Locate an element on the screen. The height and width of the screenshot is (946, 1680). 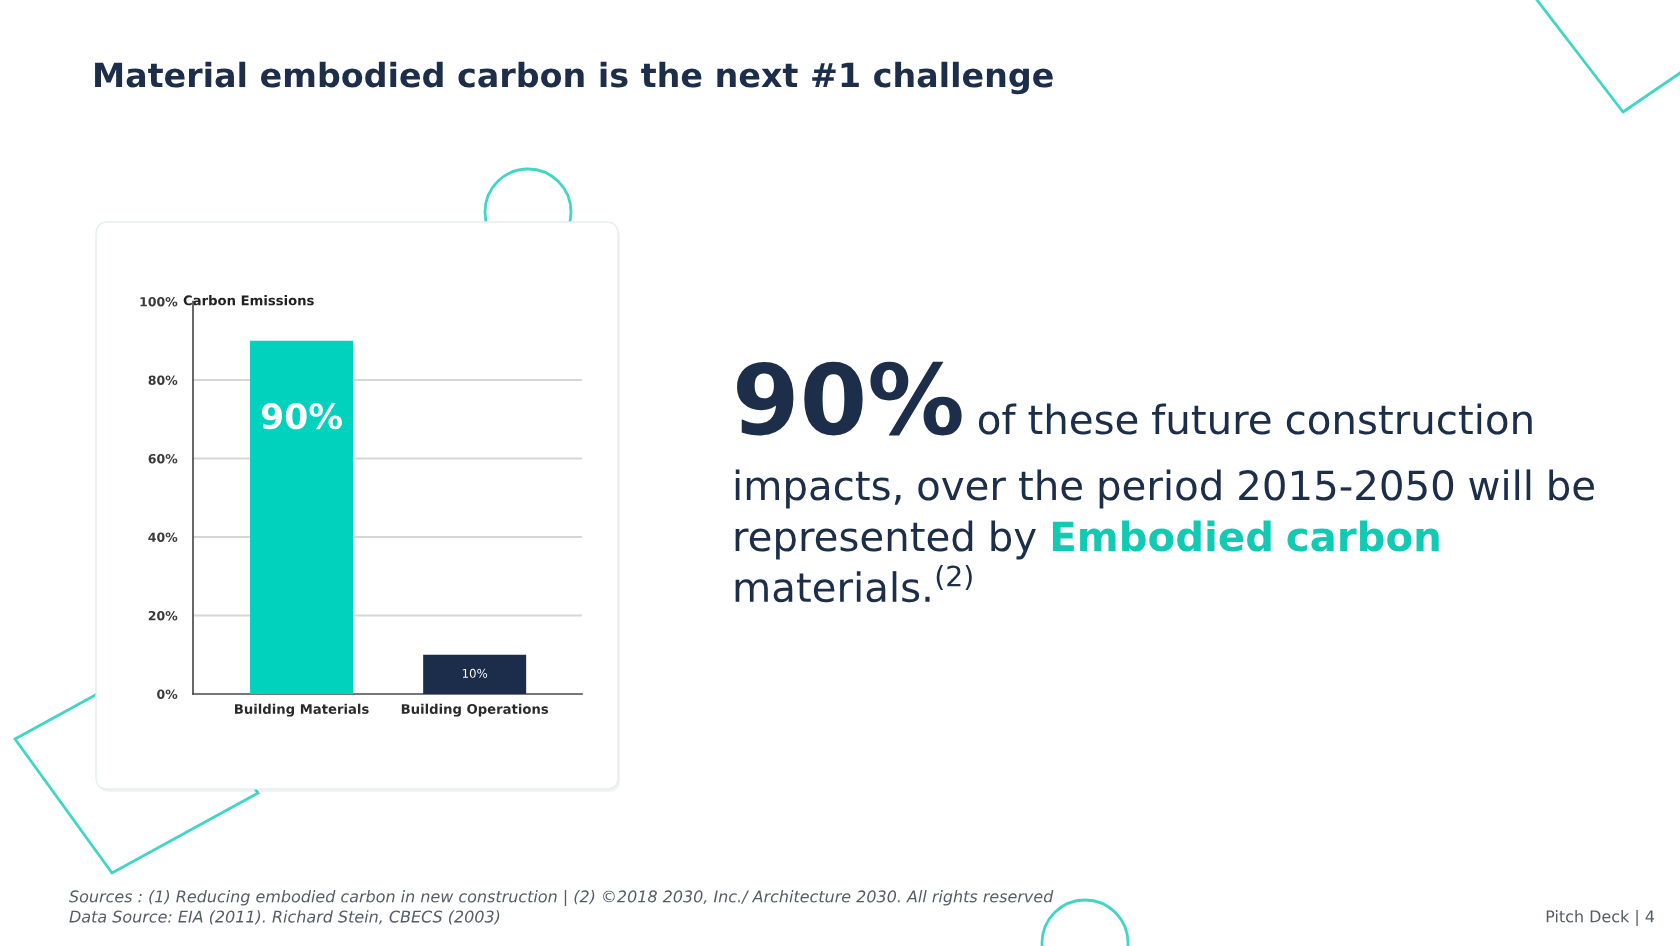
y-axis-title: Carbon Emissions is located at coordinates (248, 300).